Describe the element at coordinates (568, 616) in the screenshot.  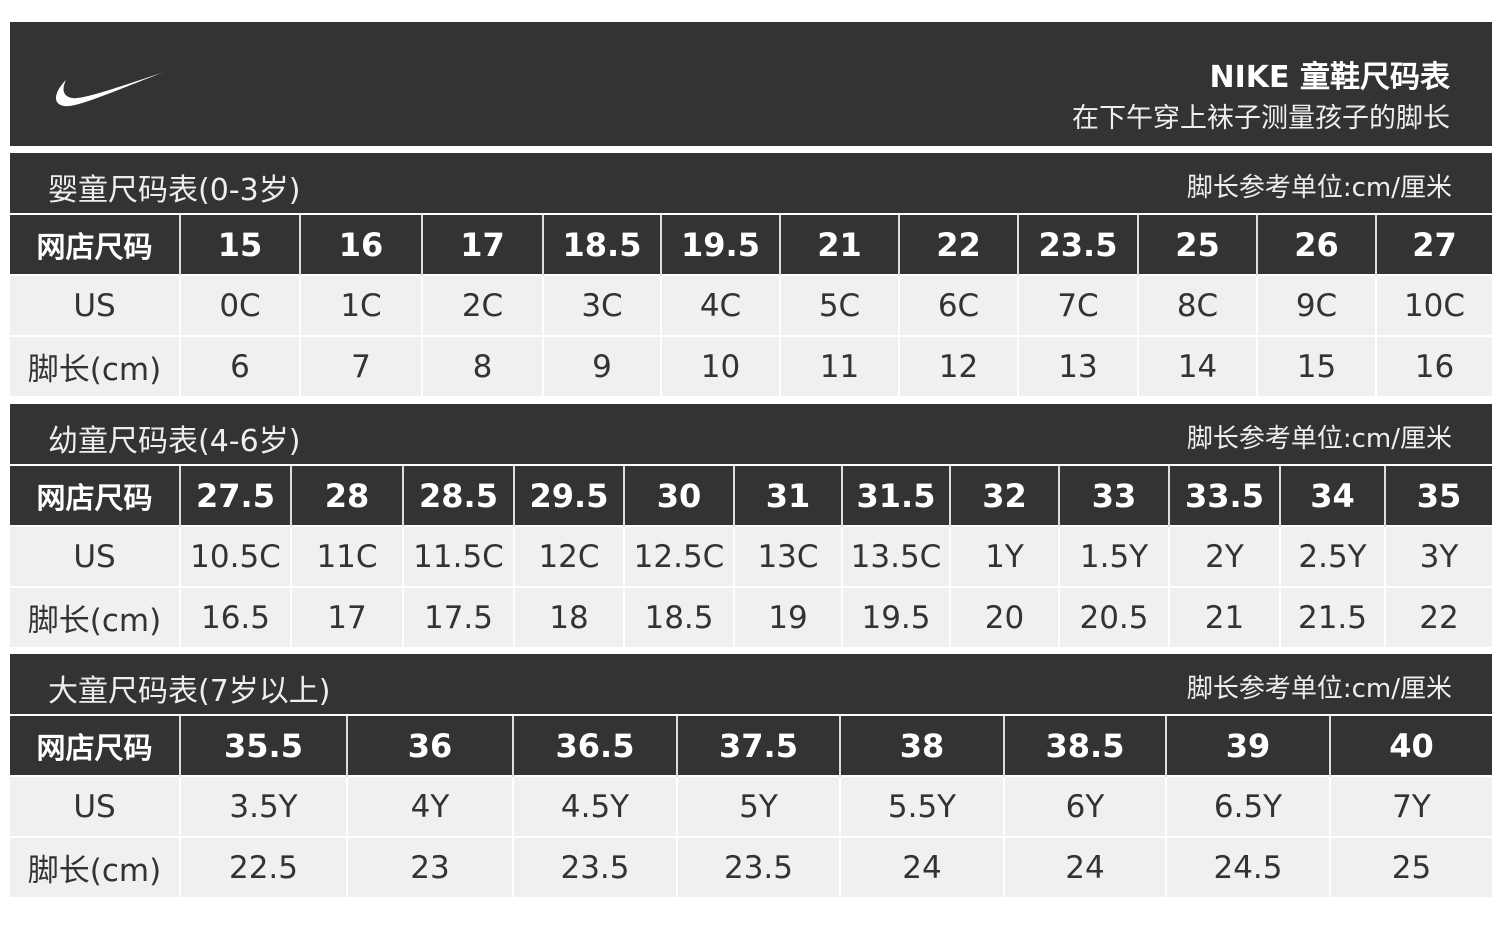
I see `table-cell: 18` at that location.